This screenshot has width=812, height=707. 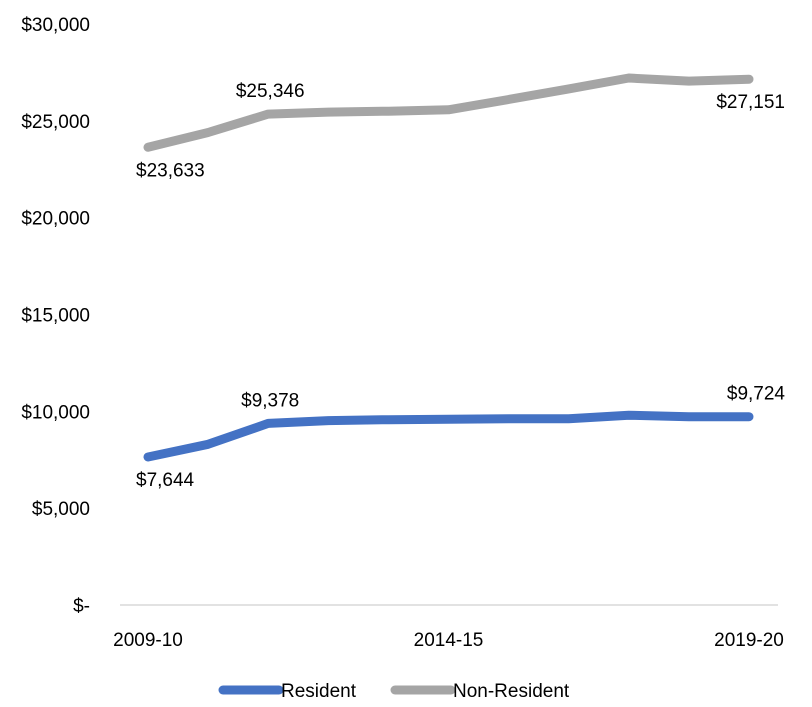 What do you see at coordinates (270, 400) in the screenshot?
I see `data-label: $9,378` at bounding box center [270, 400].